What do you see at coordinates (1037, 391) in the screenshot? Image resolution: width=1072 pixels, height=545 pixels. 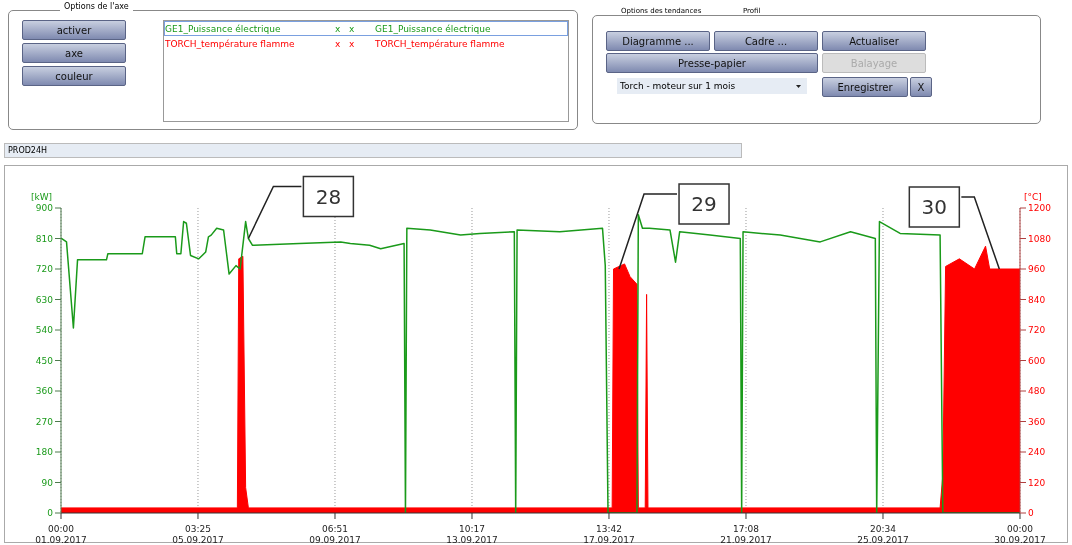 I see `y2-tick-label: 480` at bounding box center [1037, 391].